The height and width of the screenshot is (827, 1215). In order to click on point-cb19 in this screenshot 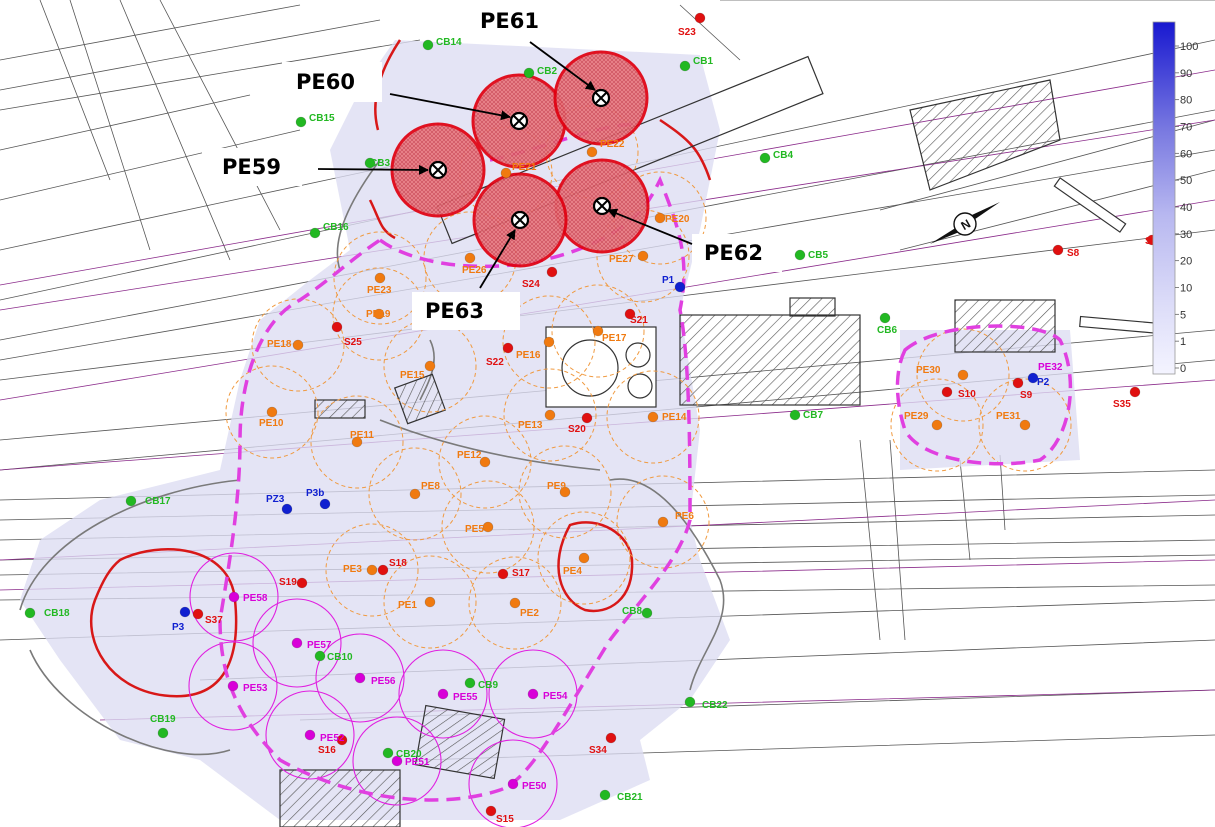, I will do `click(163, 733)`.